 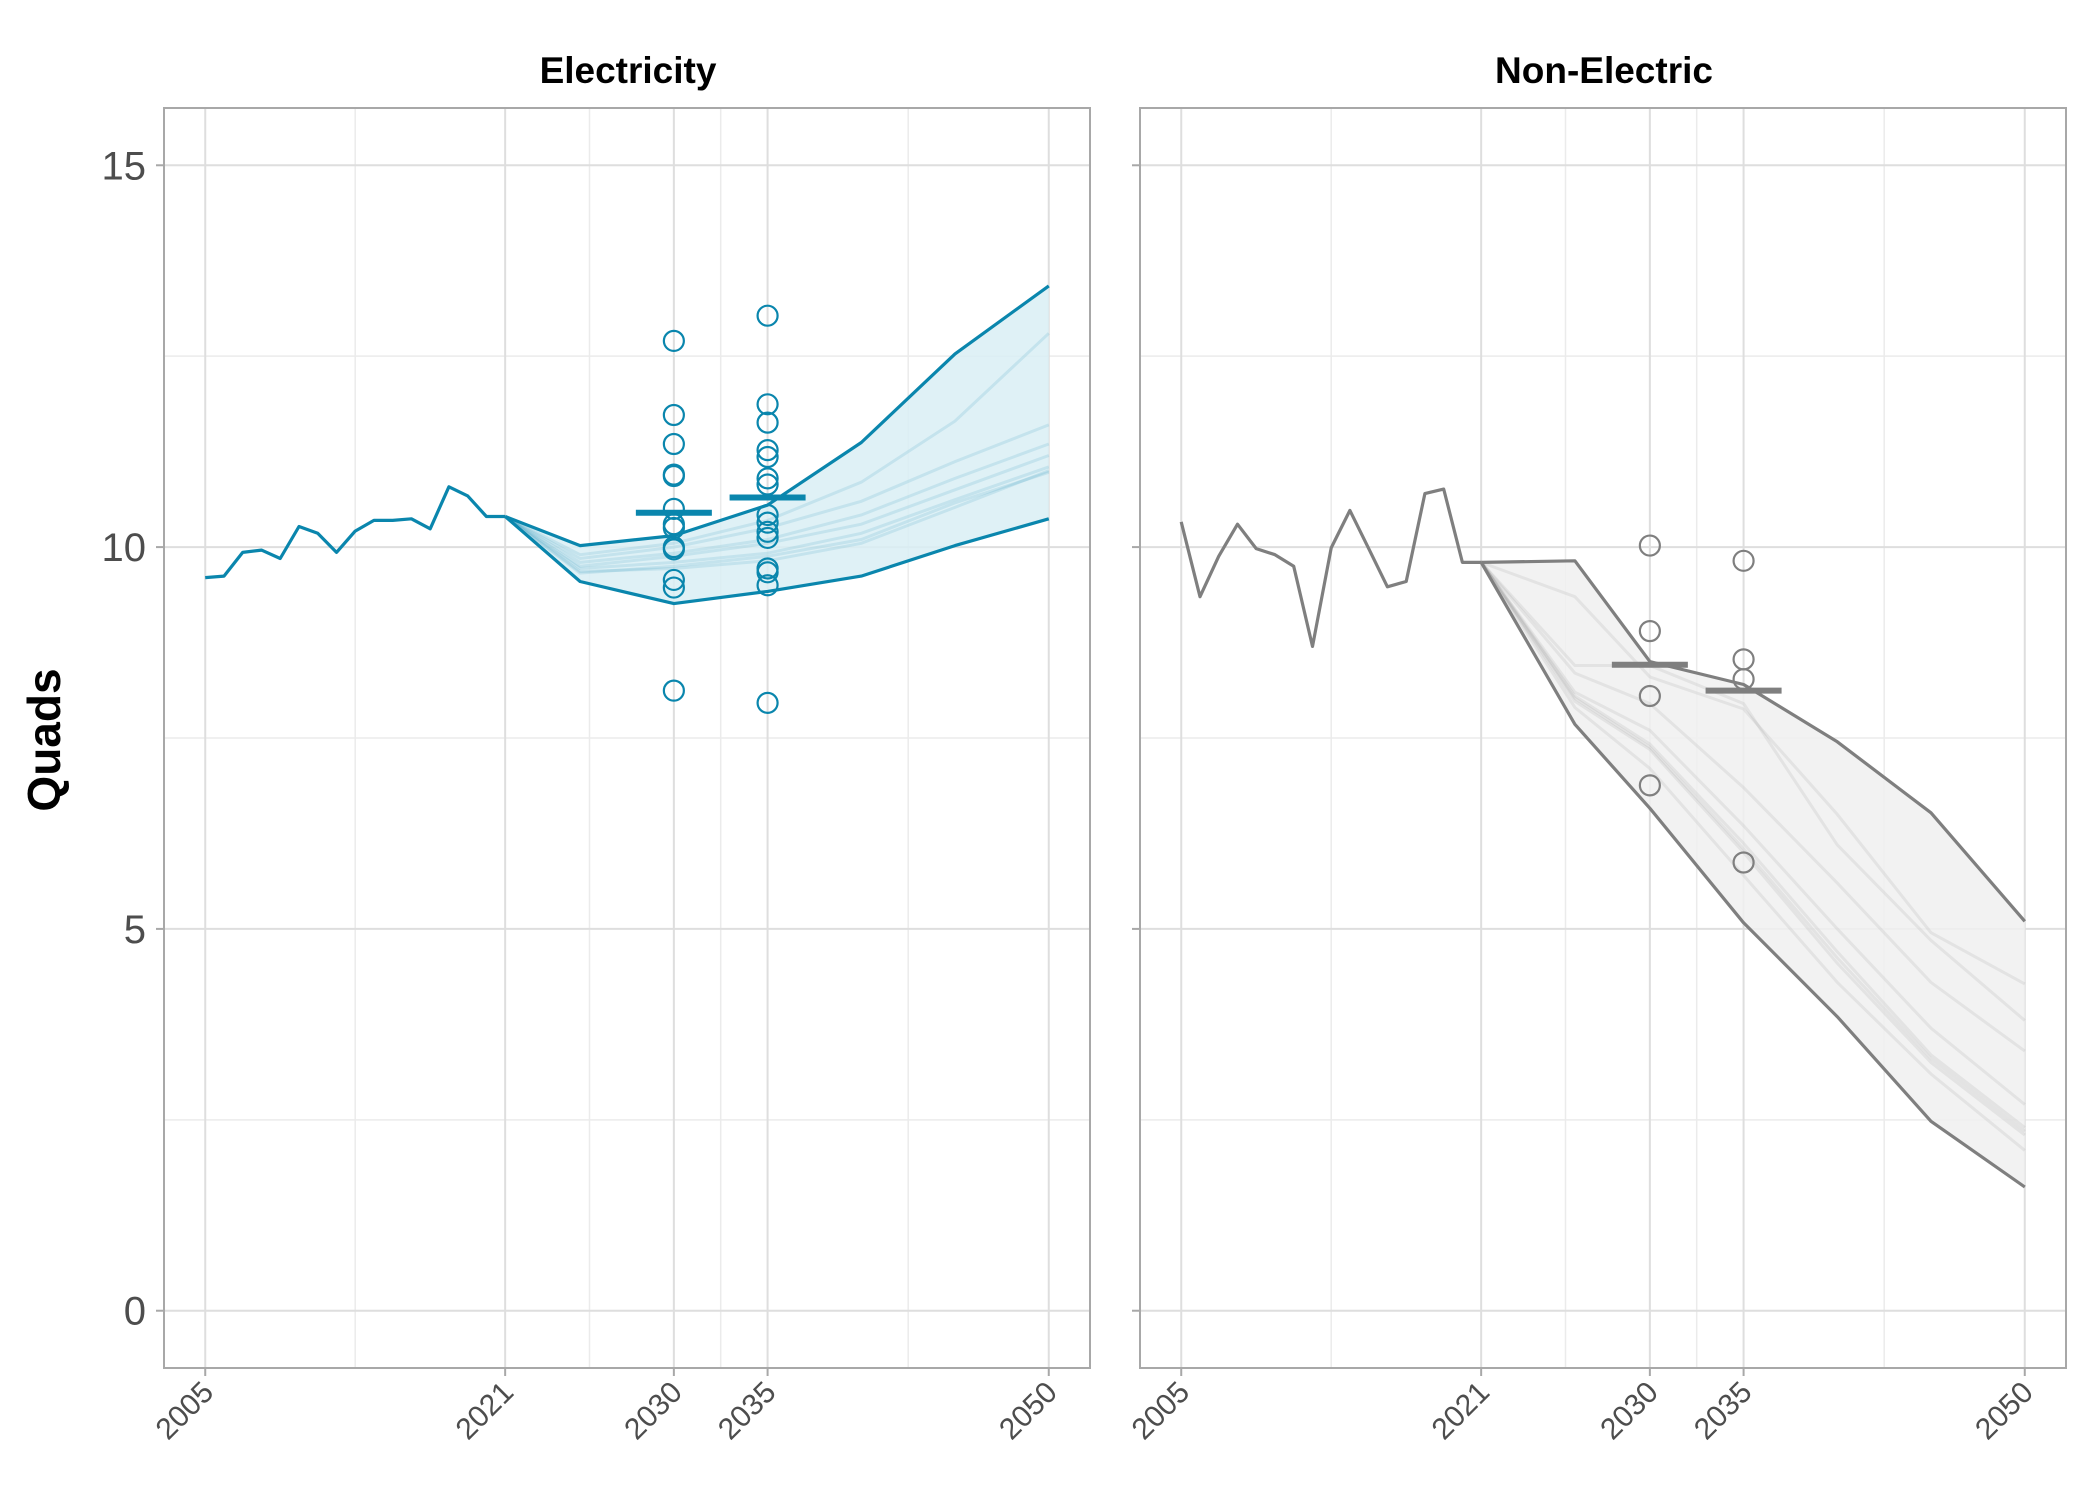 What do you see at coordinates (44, 739) in the screenshot?
I see `y-axis-title: Quads` at bounding box center [44, 739].